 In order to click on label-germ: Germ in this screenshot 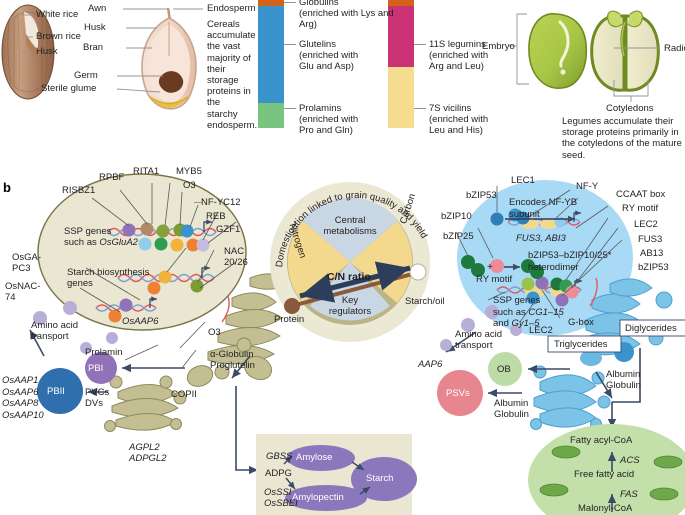, I will do `click(86, 75)`.